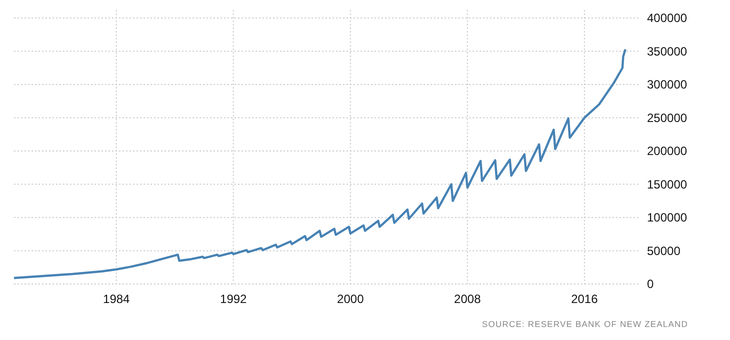 The image size is (730, 340). Describe the element at coordinates (116, 299) in the screenshot. I see `x-tick-label: 1984` at that location.